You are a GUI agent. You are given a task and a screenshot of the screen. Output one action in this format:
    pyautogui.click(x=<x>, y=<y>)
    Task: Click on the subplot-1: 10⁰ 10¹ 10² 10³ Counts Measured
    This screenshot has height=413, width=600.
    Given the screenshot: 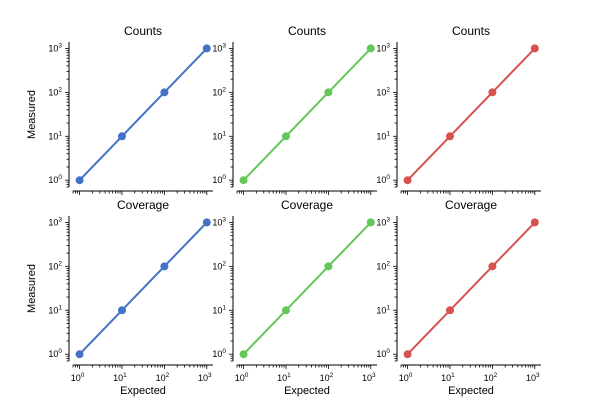 What is the action you would take?
    pyautogui.click(x=119, y=109)
    